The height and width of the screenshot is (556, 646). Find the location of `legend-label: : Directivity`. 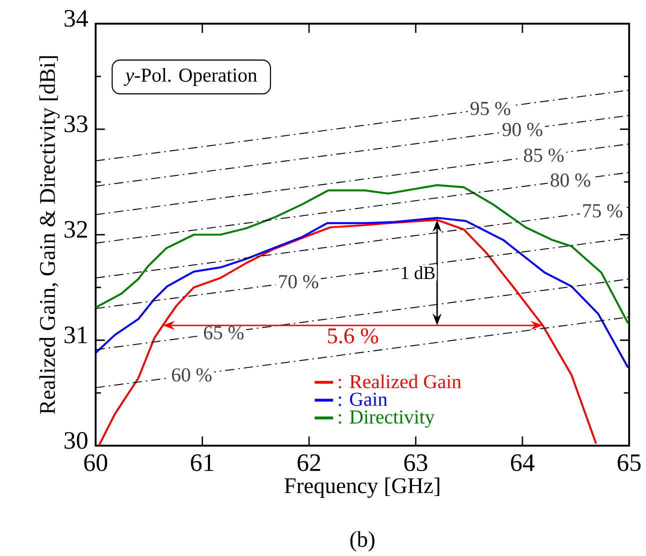

legend-label: : Directivity is located at coordinates (386, 419).